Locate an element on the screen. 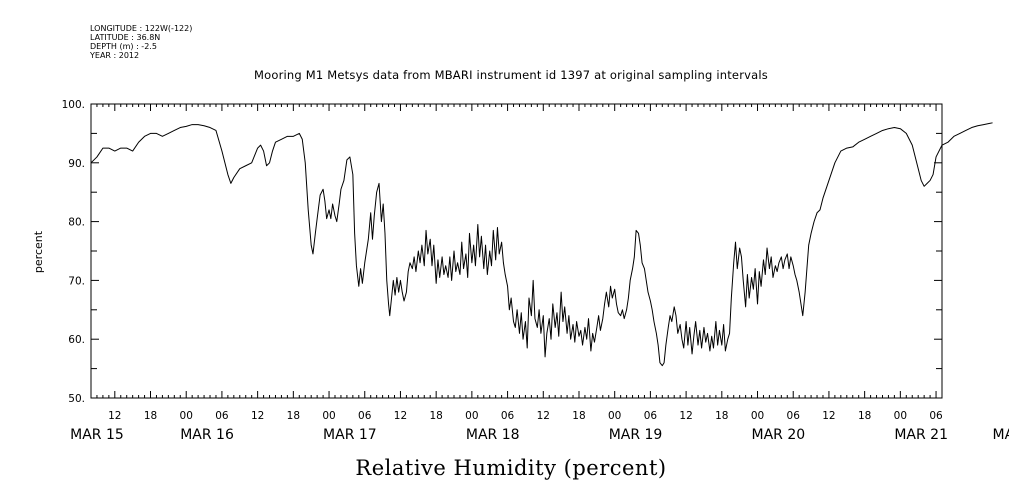  y-axis-label: percent is located at coordinates (38, 251).